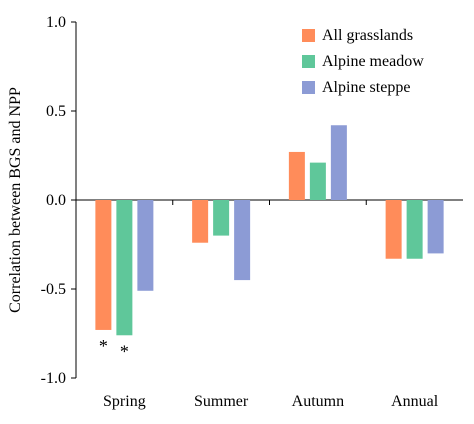  Describe the element at coordinates (124, 401) in the screenshot. I see `x-tick-label: Spring` at that location.